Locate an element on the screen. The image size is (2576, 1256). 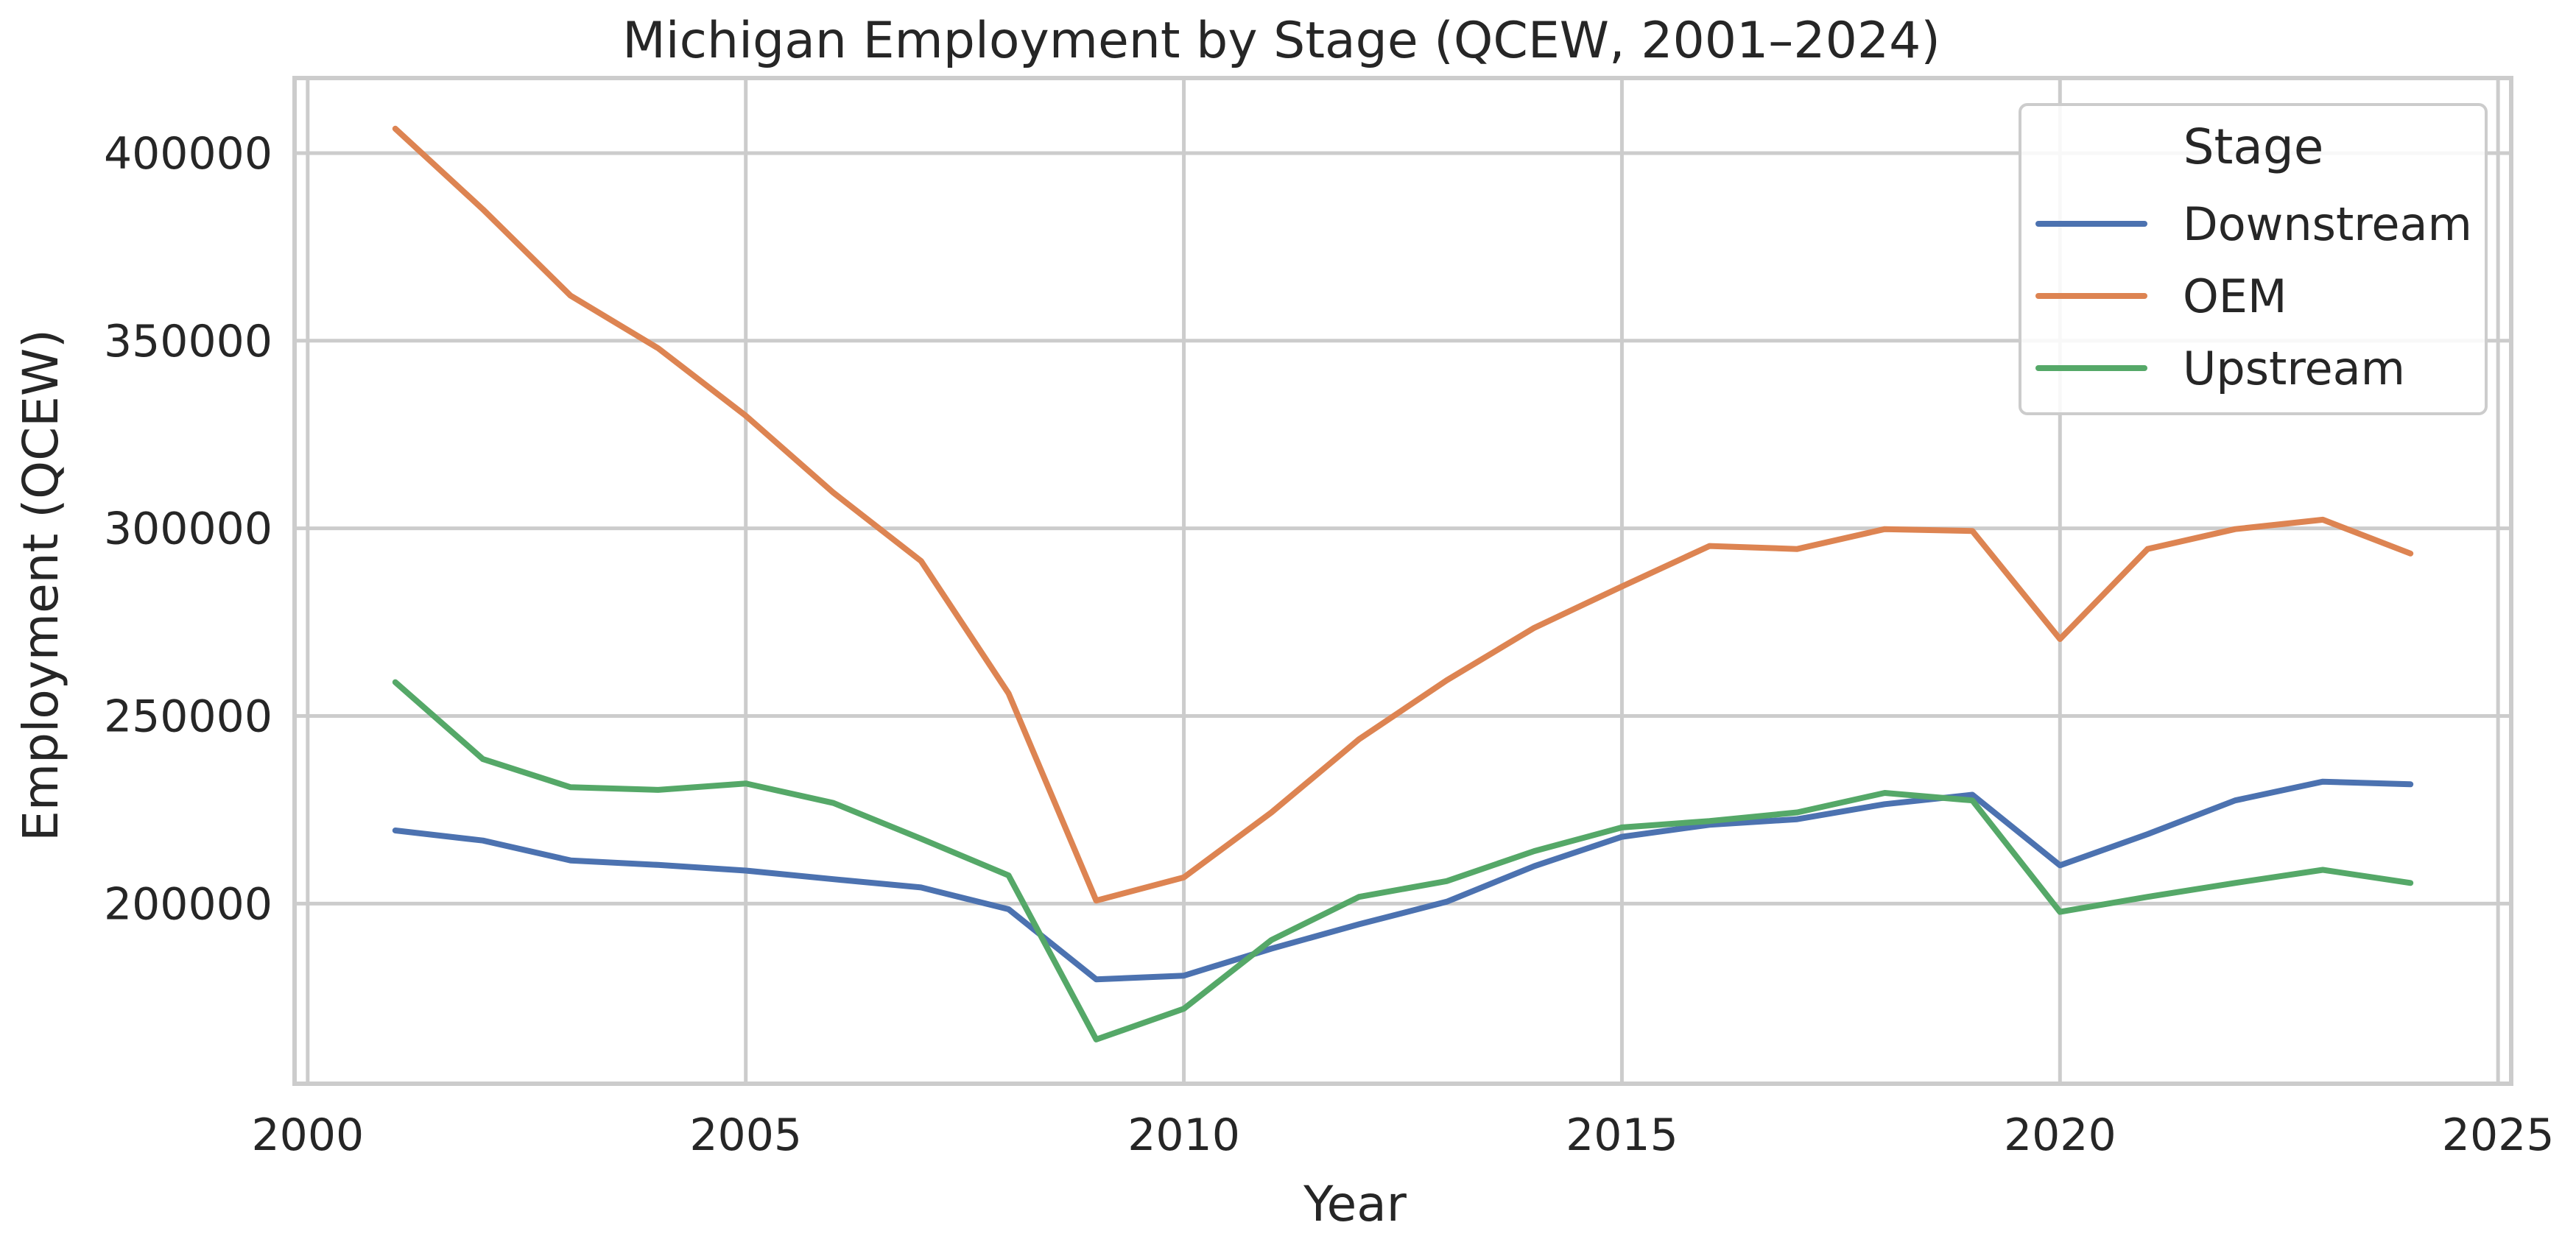
x-axis-label: Year is located at coordinates (1355, 1204).